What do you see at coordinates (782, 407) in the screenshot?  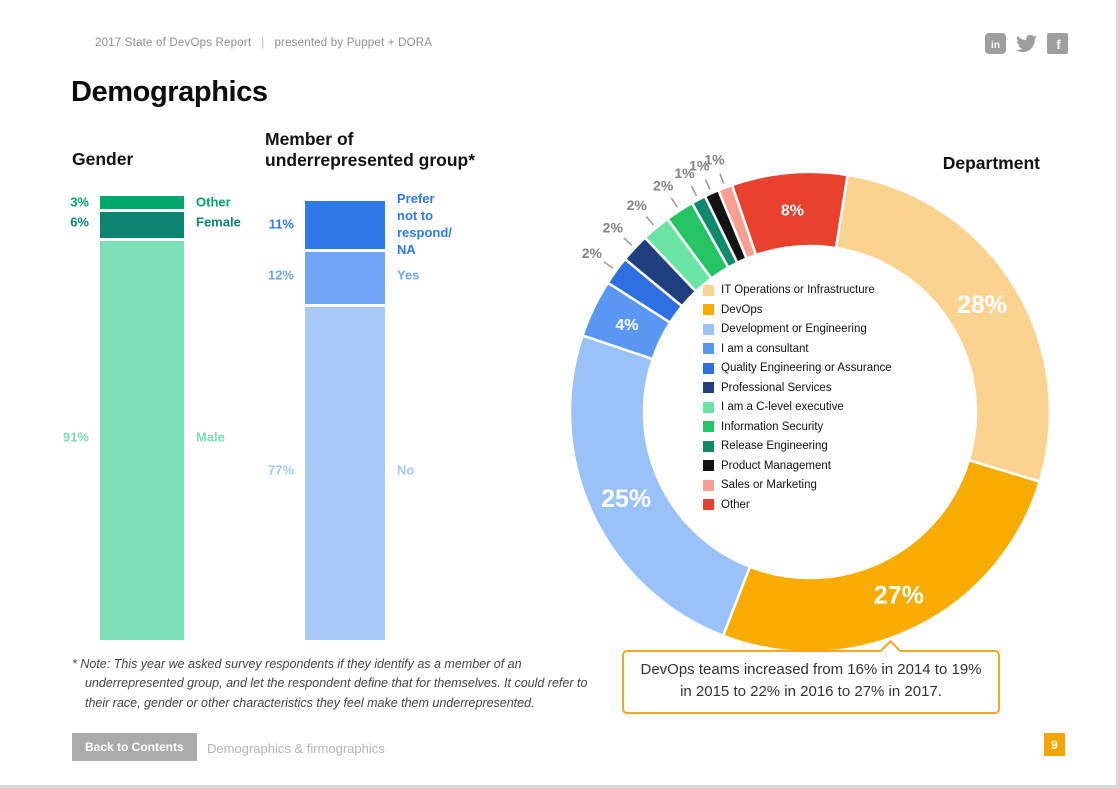 I see `legend-label: I am a C-level executive` at bounding box center [782, 407].